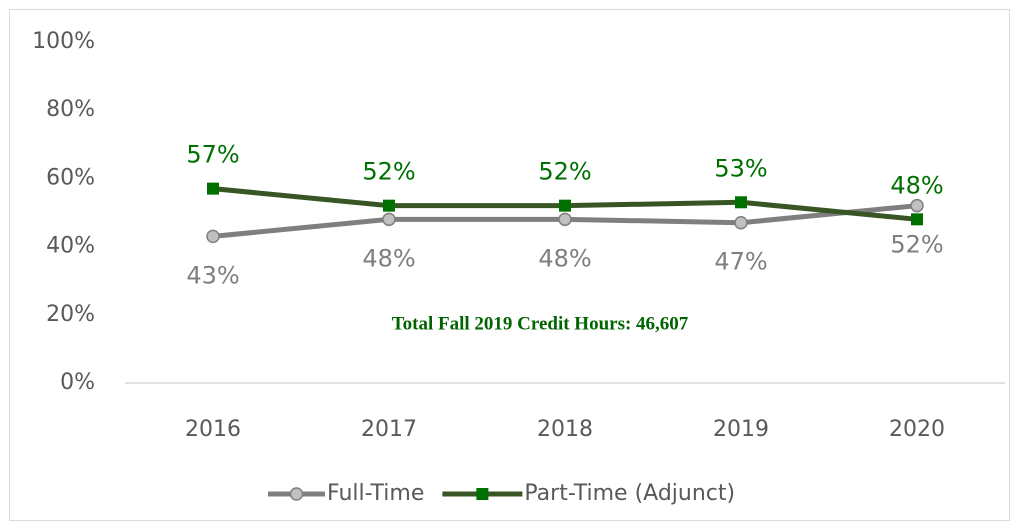 This screenshot has width=1019, height=531. I want to click on annotation: Total Fall 2019 Credit Hours: 46,607, so click(540, 323).